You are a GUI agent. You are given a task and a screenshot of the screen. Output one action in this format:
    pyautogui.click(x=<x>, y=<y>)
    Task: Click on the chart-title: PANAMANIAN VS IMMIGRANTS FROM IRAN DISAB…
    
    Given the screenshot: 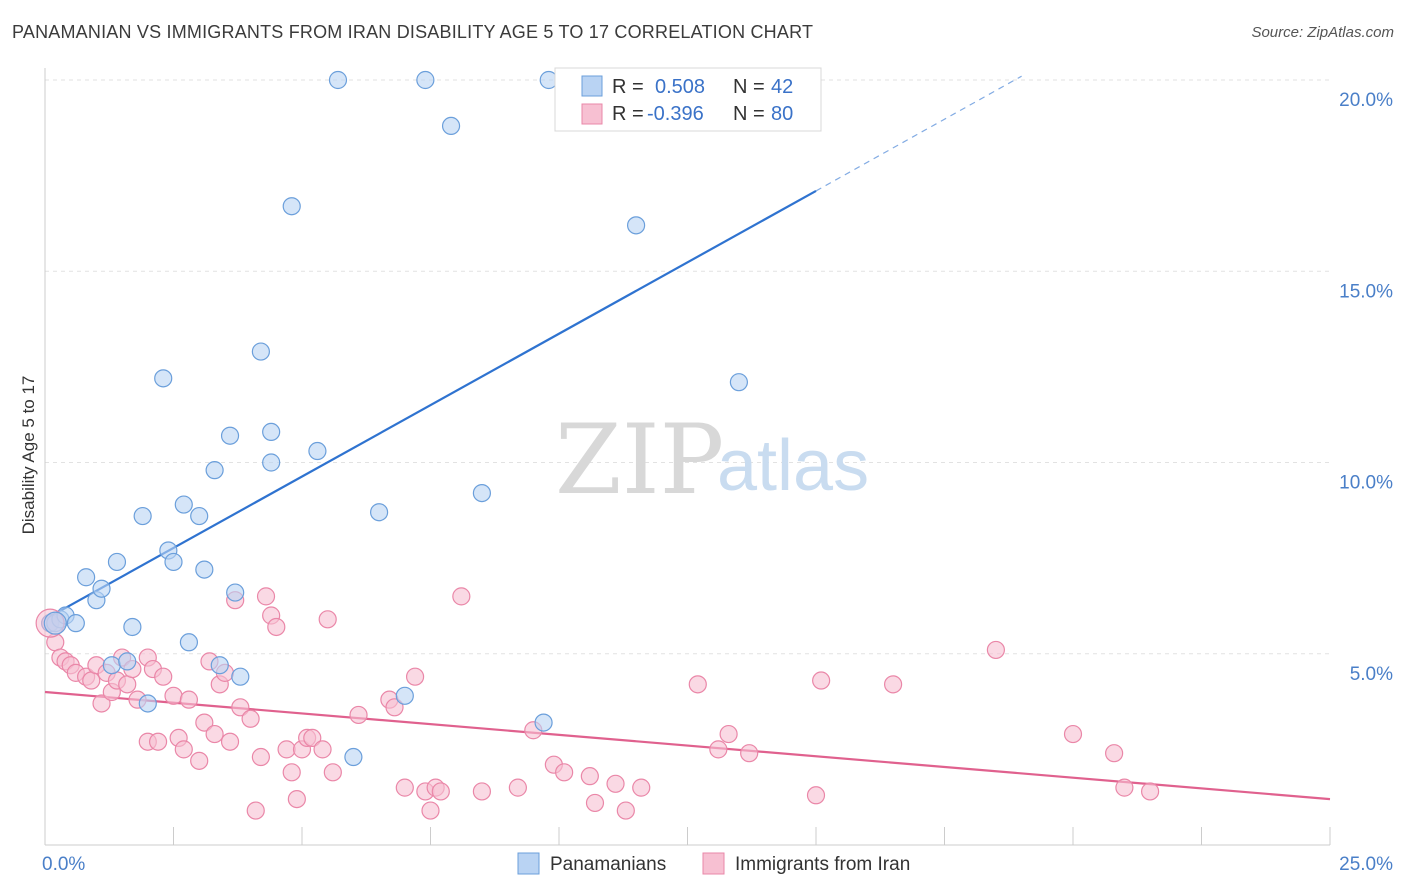 What is the action you would take?
    pyautogui.click(x=413, y=32)
    